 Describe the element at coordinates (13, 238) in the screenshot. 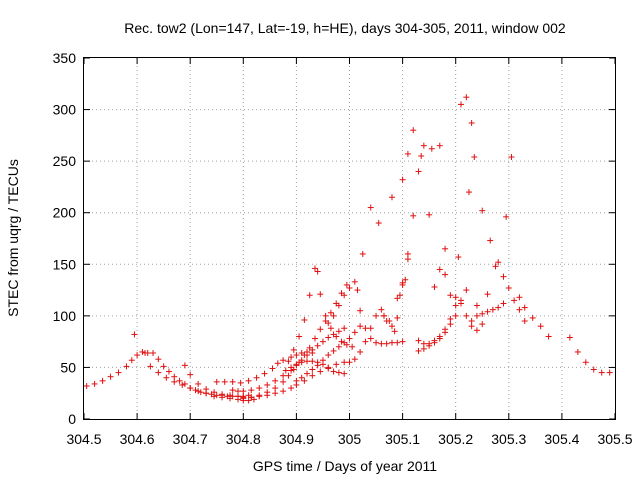

I see `y-axis-label: STEC from uqrg / TECUs` at that location.